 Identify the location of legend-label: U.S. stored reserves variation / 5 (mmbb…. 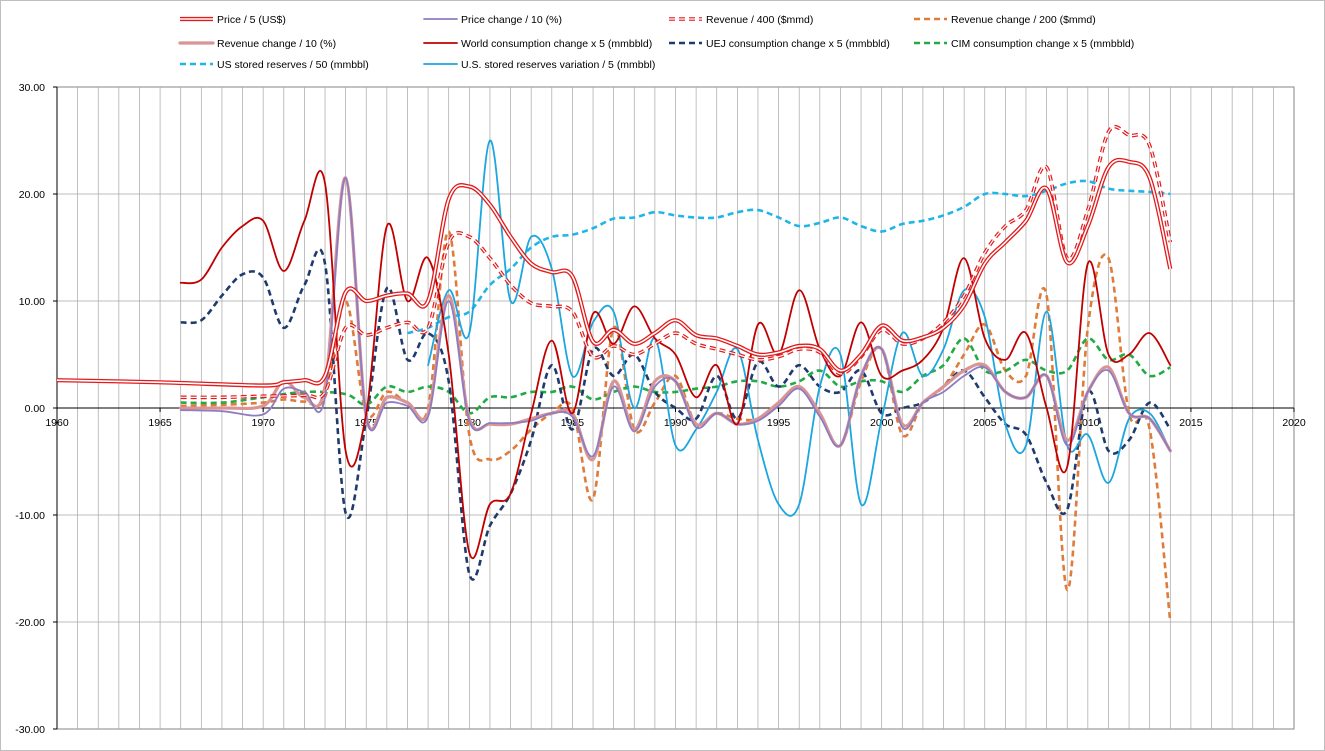
(558, 65).